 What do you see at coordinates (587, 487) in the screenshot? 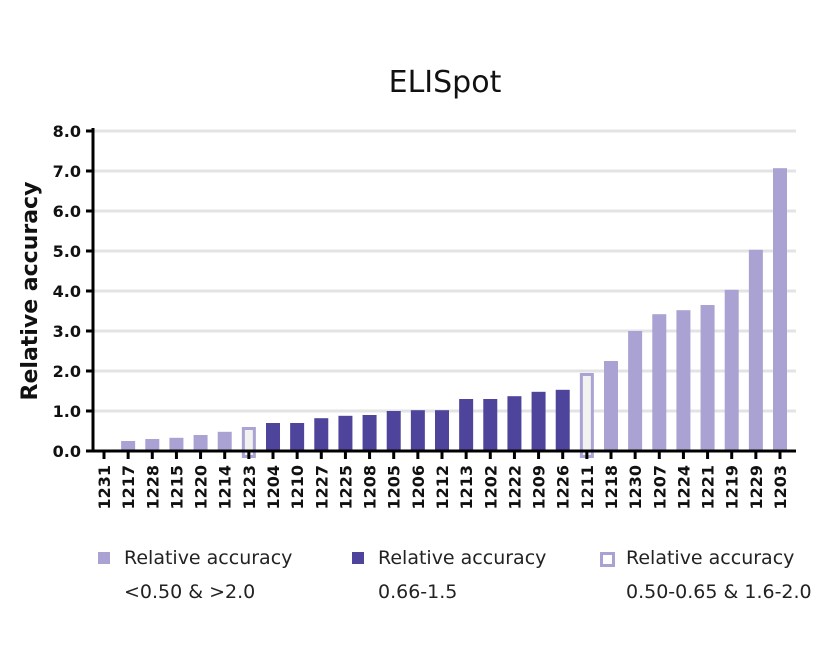
I see `x-tick-label: 1211` at bounding box center [587, 487].